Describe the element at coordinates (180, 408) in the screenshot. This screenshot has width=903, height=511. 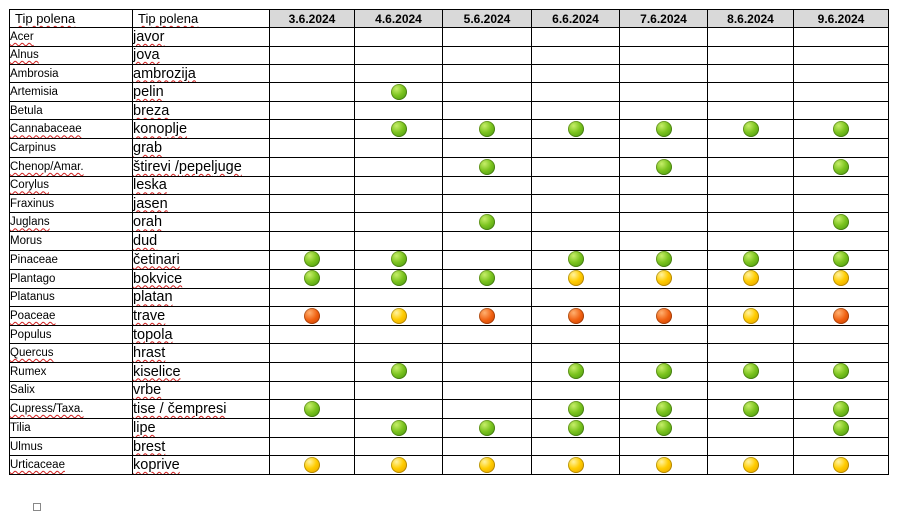
I see `local-name: tise / čempresi` at that location.